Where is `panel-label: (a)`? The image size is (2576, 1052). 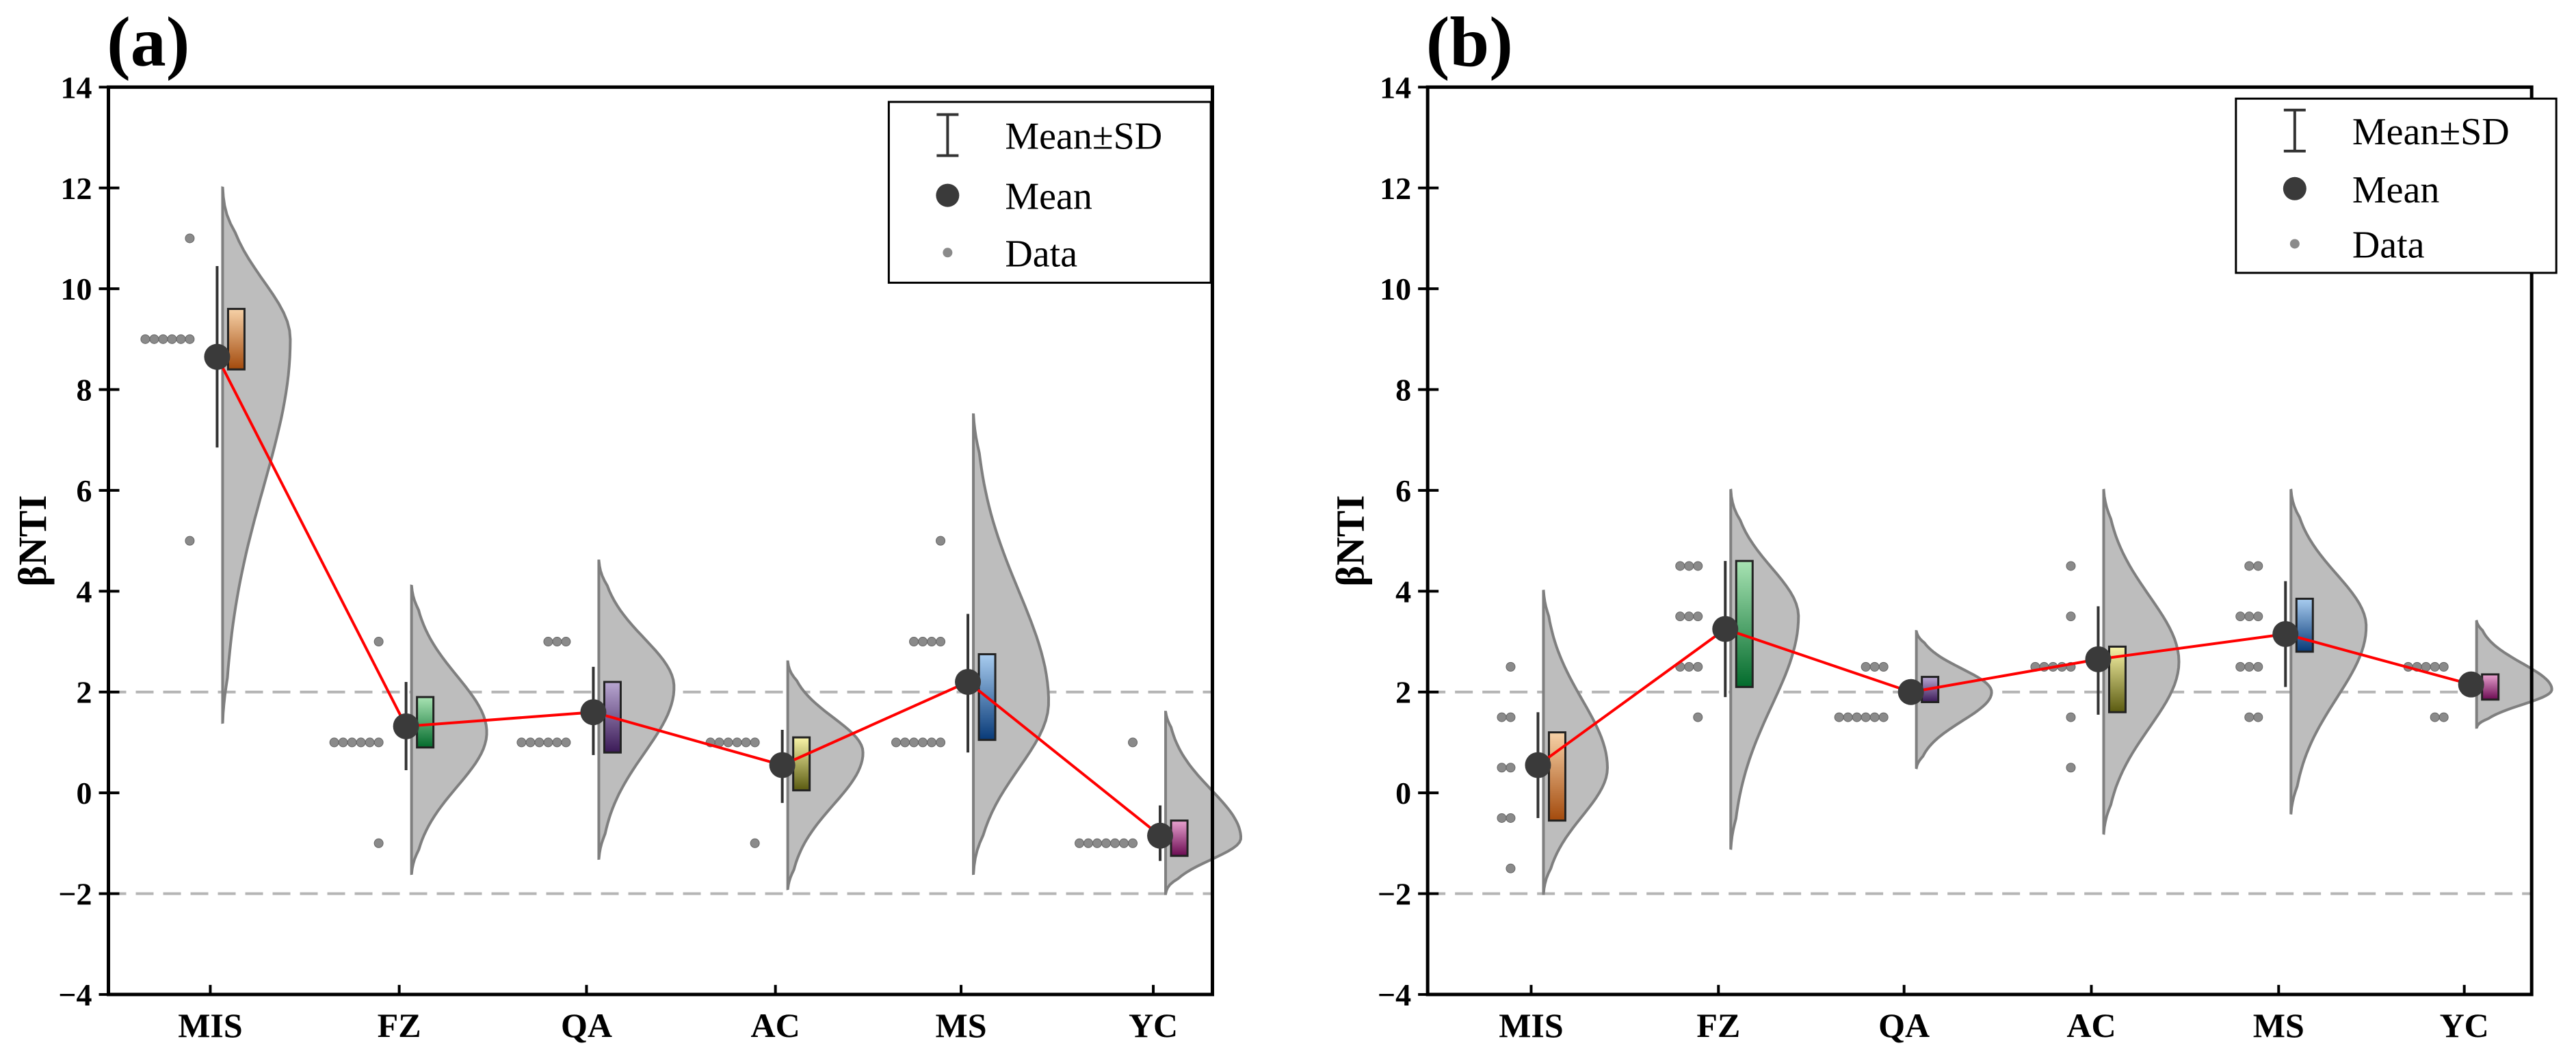
panel-label: (a) is located at coordinates (148, 42).